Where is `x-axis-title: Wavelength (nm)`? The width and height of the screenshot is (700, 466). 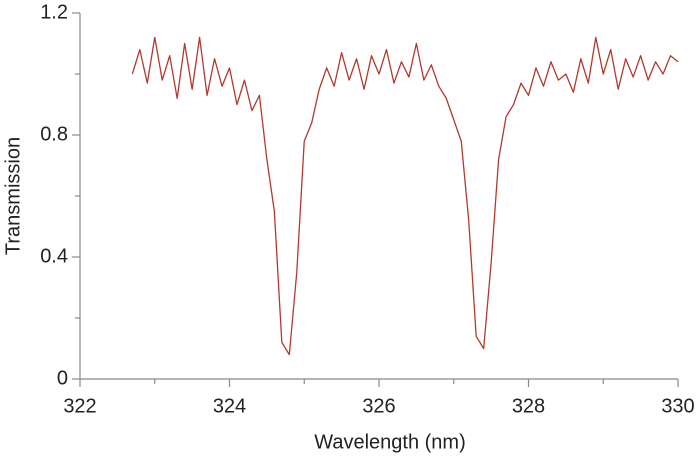 x-axis-title: Wavelength (nm) is located at coordinates (390, 442).